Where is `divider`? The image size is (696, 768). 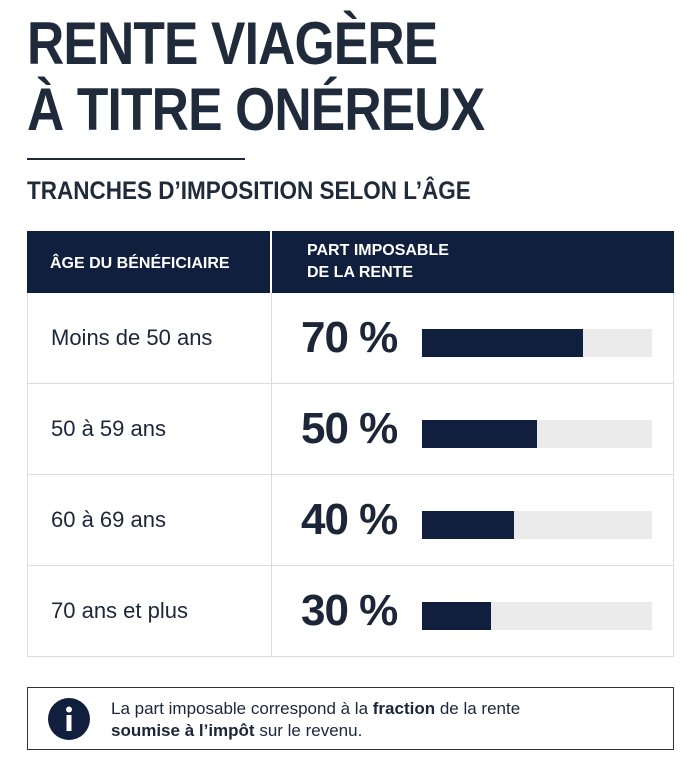 divider is located at coordinates (136, 159).